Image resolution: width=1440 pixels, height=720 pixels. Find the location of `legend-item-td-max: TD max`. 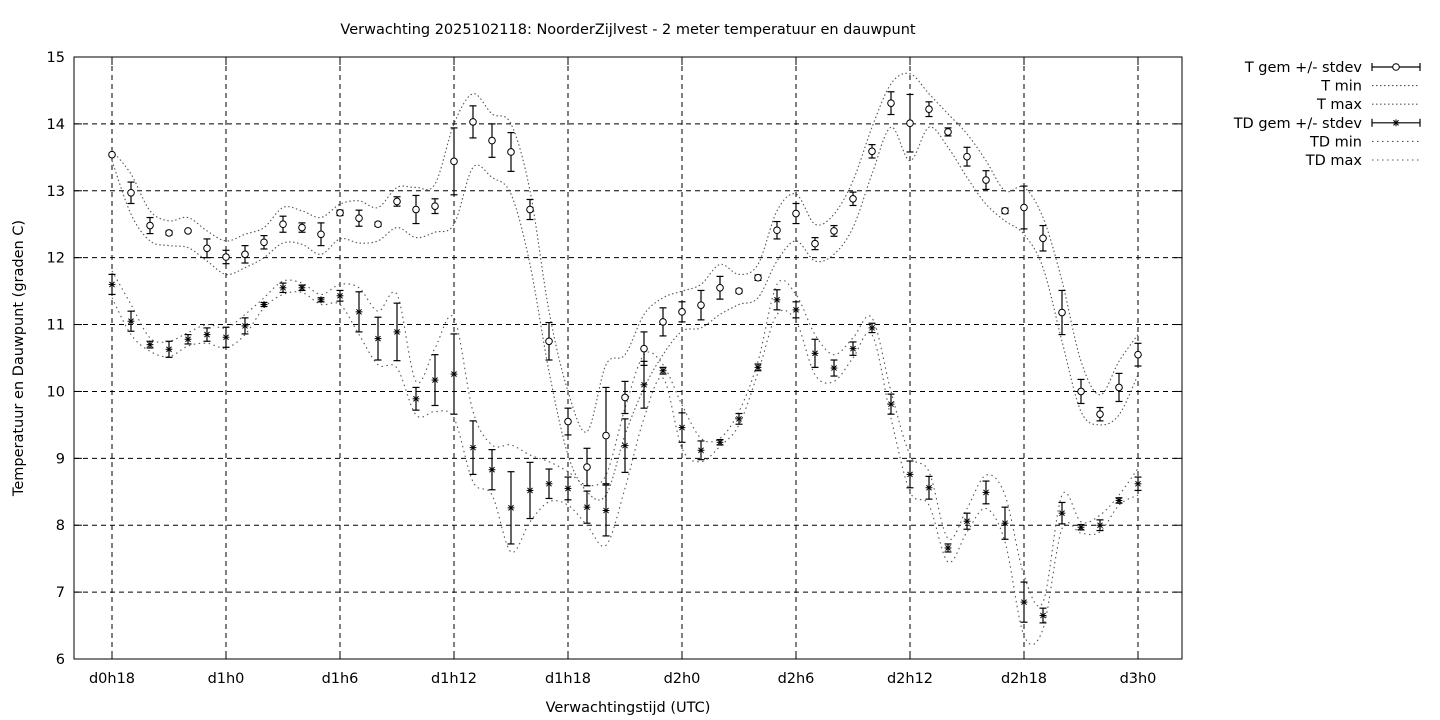

legend-item-td-max: TD max is located at coordinates (1362, 161).